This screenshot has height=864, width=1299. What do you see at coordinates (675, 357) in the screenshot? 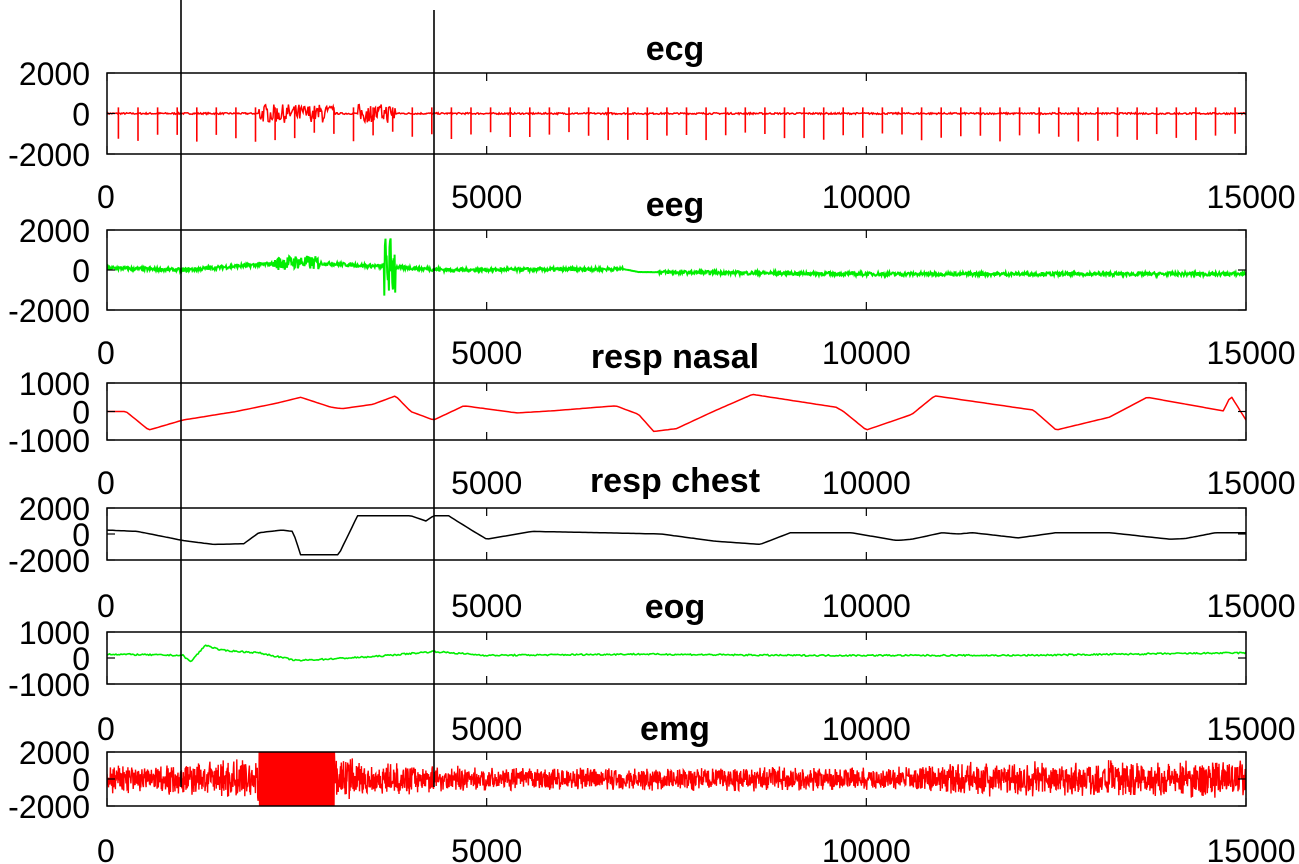
I see `subplot-title: resp nasal` at bounding box center [675, 357].